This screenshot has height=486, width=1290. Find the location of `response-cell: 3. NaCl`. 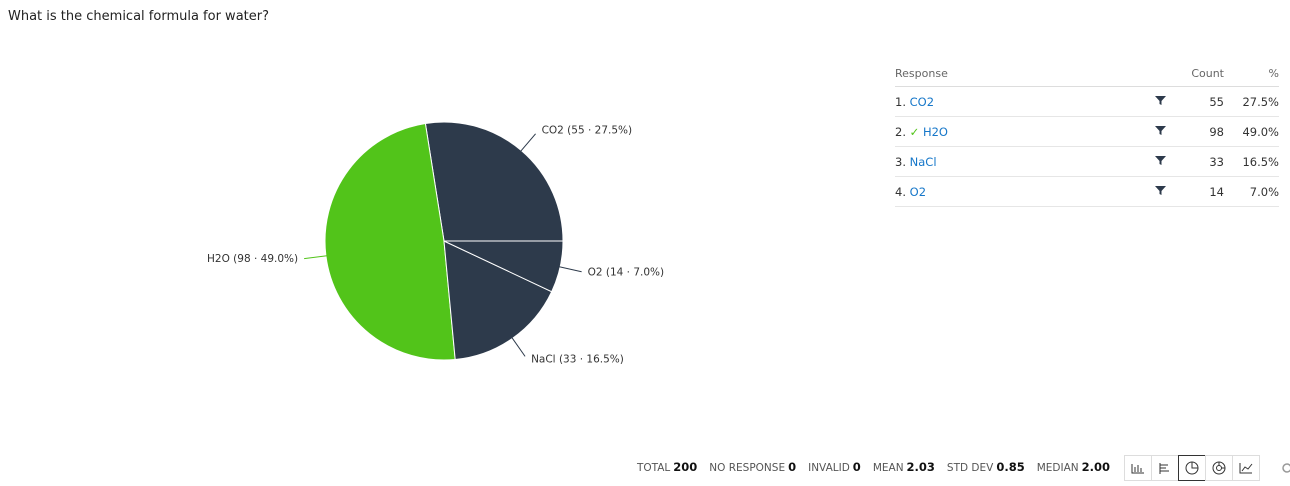

response-cell: 3. NaCl is located at coordinates (1014, 161).